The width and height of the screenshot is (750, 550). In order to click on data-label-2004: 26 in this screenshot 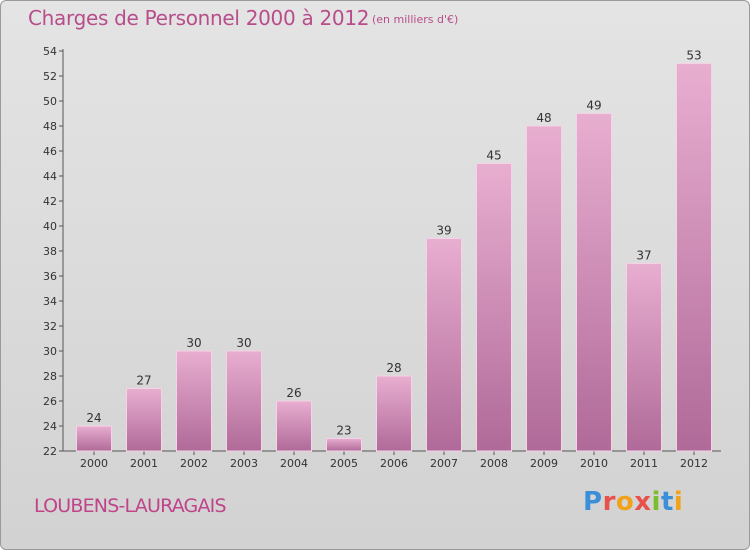, I will do `click(293, 393)`.